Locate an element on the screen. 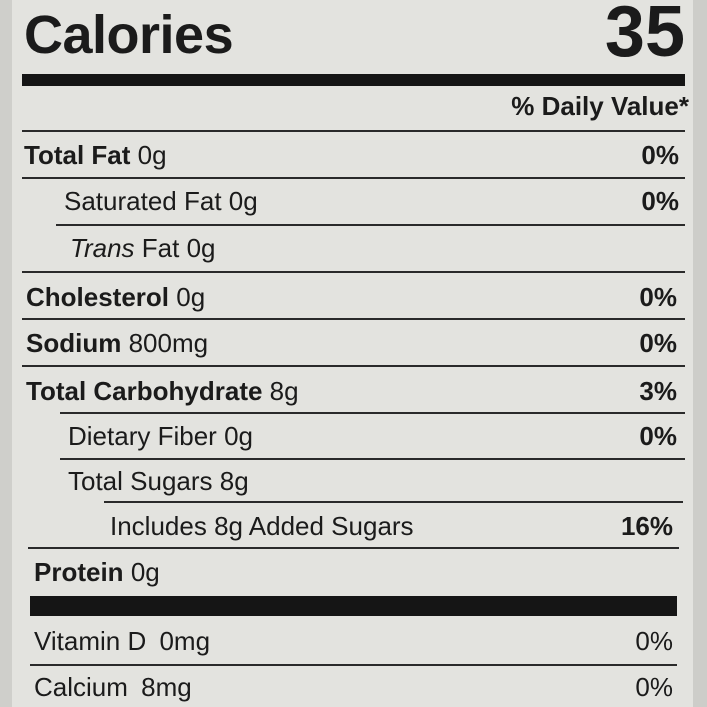 Image resolution: width=707 pixels, height=707 pixels. calcium-name: Calcium is located at coordinates (81, 687).